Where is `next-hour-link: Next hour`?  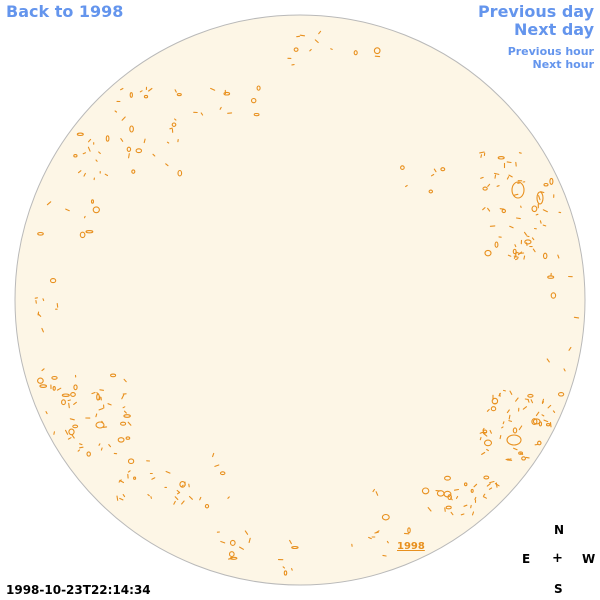 next-hour-link: Next hour is located at coordinates (563, 64).